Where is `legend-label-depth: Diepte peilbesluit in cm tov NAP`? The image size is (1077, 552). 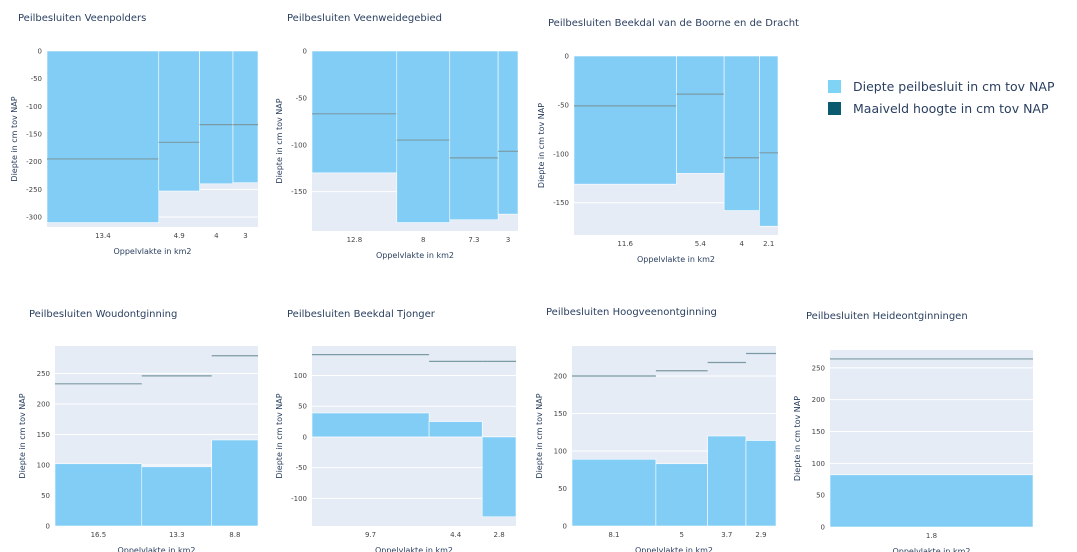
legend-label-depth: Diepte peilbesluit in cm tov NAP is located at coordinates (954, 86).